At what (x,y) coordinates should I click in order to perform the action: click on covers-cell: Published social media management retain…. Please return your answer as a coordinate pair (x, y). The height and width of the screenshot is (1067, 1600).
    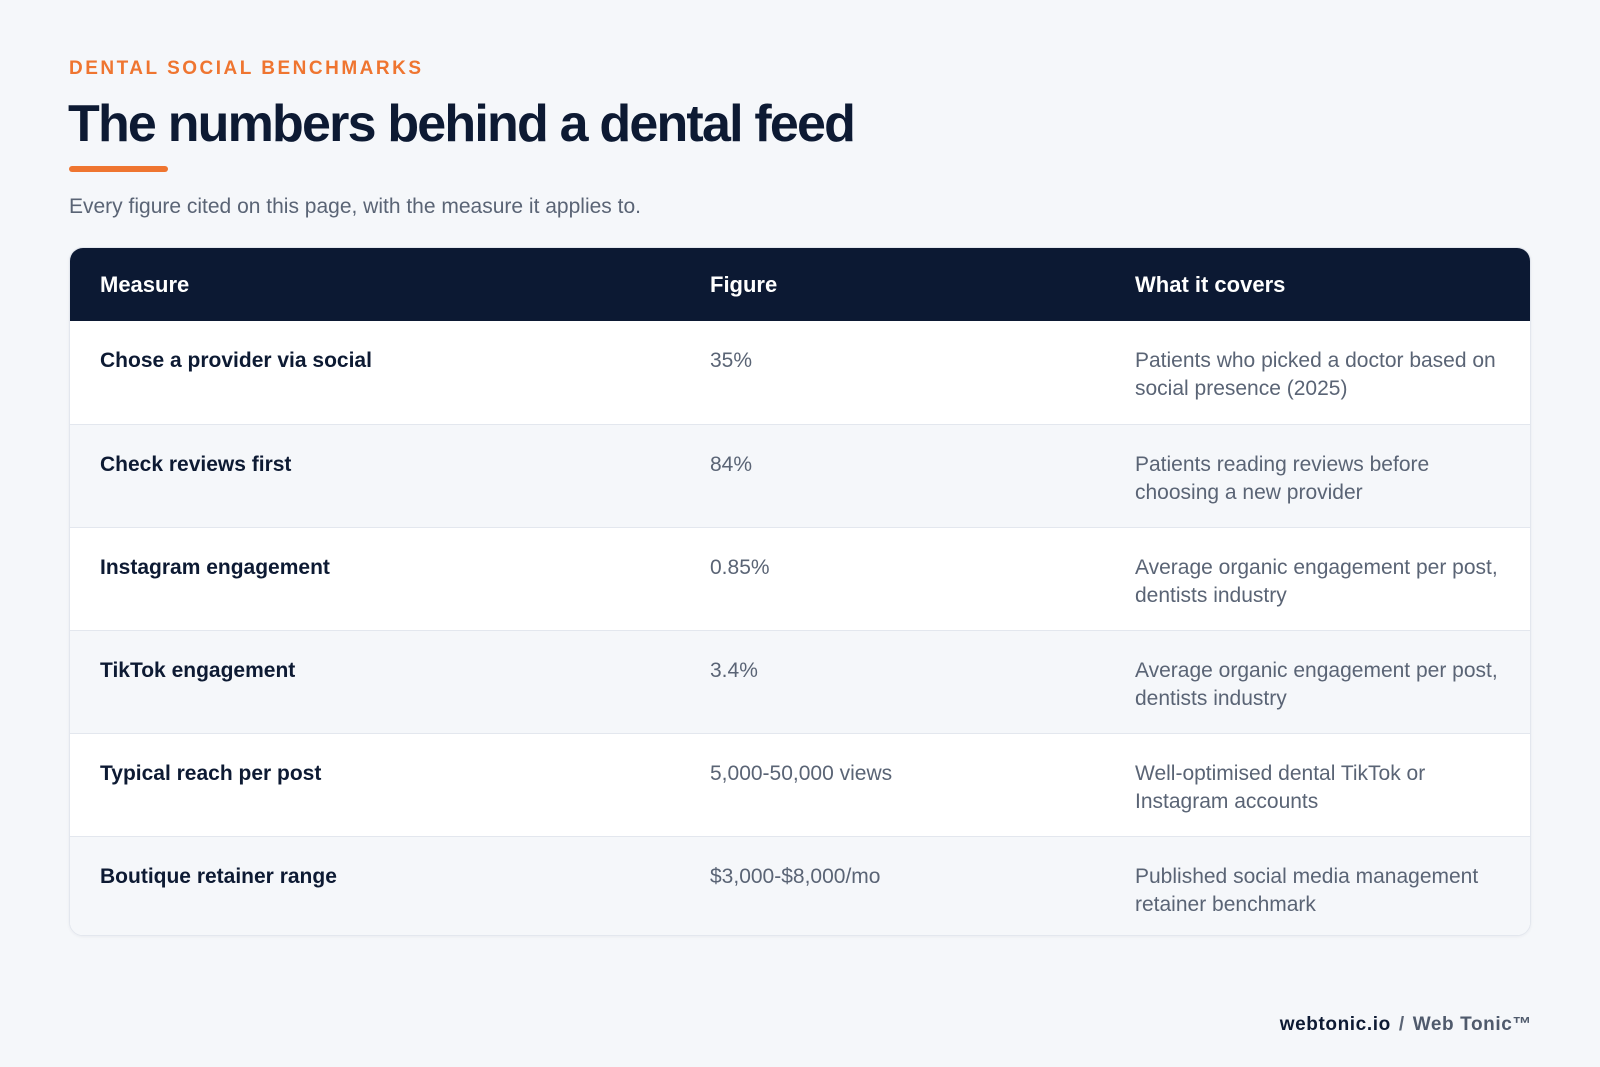
    Looking at the image, I should click on (1307, 890).